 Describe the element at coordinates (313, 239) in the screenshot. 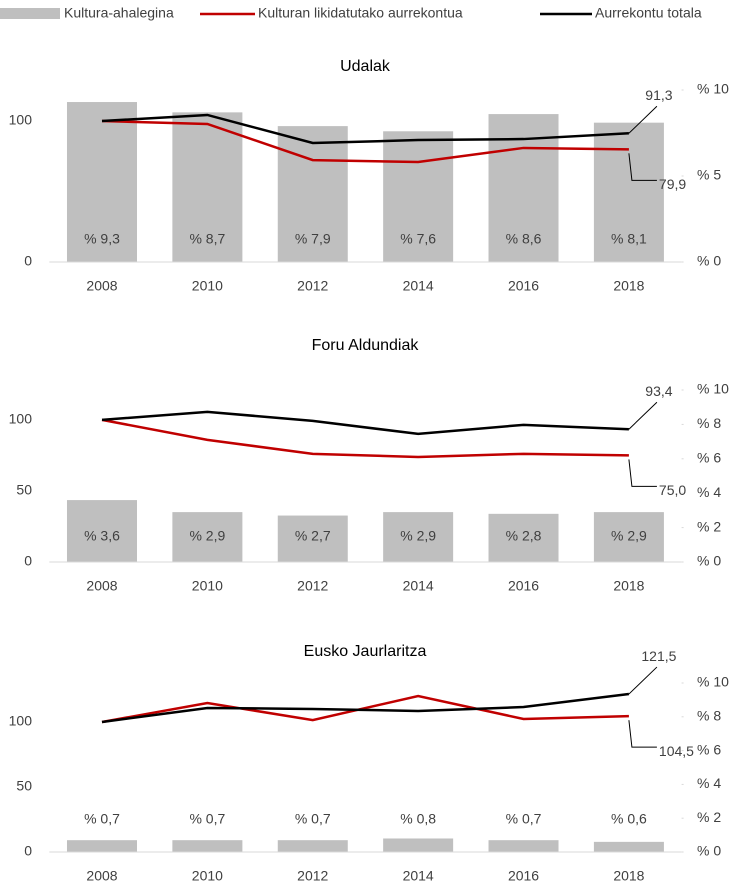

I see `bar-label: % 7,9` at that location.